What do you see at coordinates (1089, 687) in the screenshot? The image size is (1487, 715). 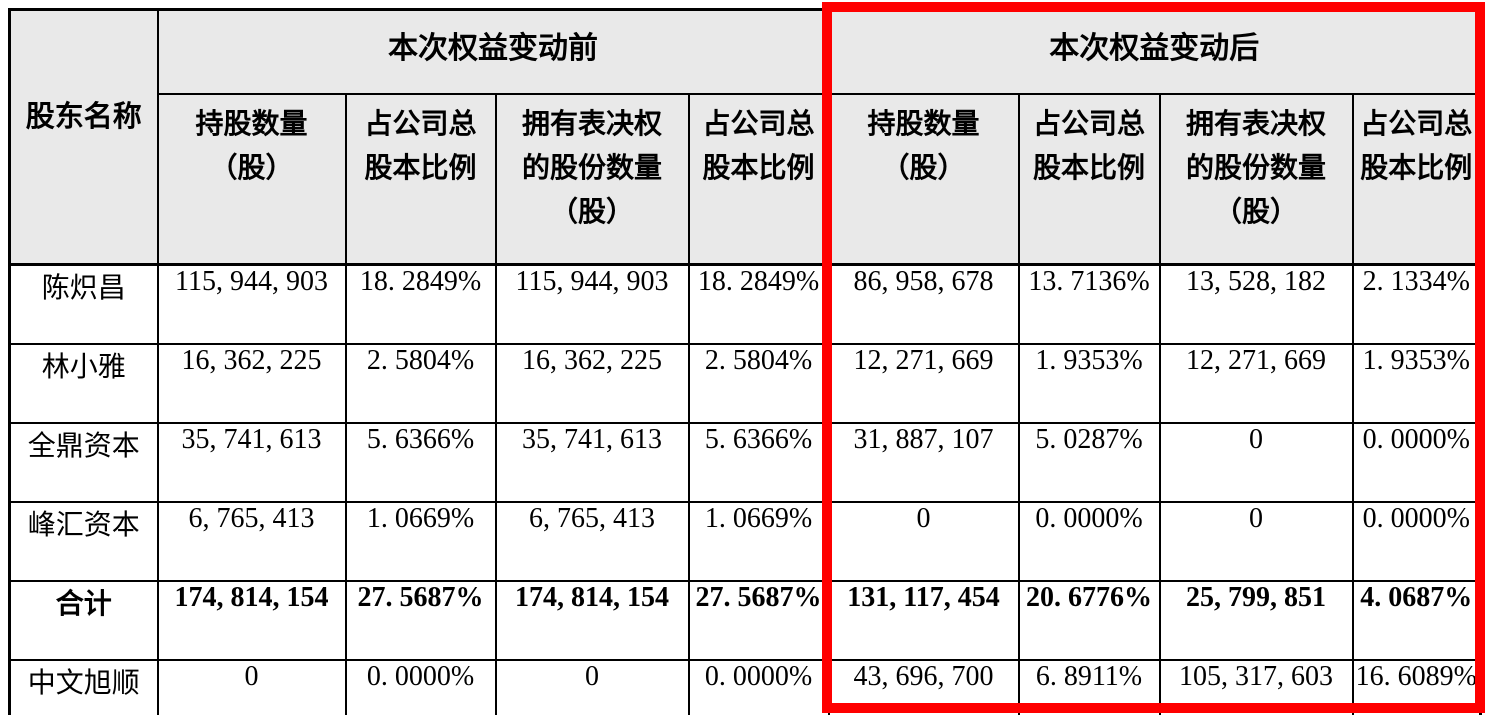 I see `cell-value: 6. 8911%` at bounding box center [1089, 687].